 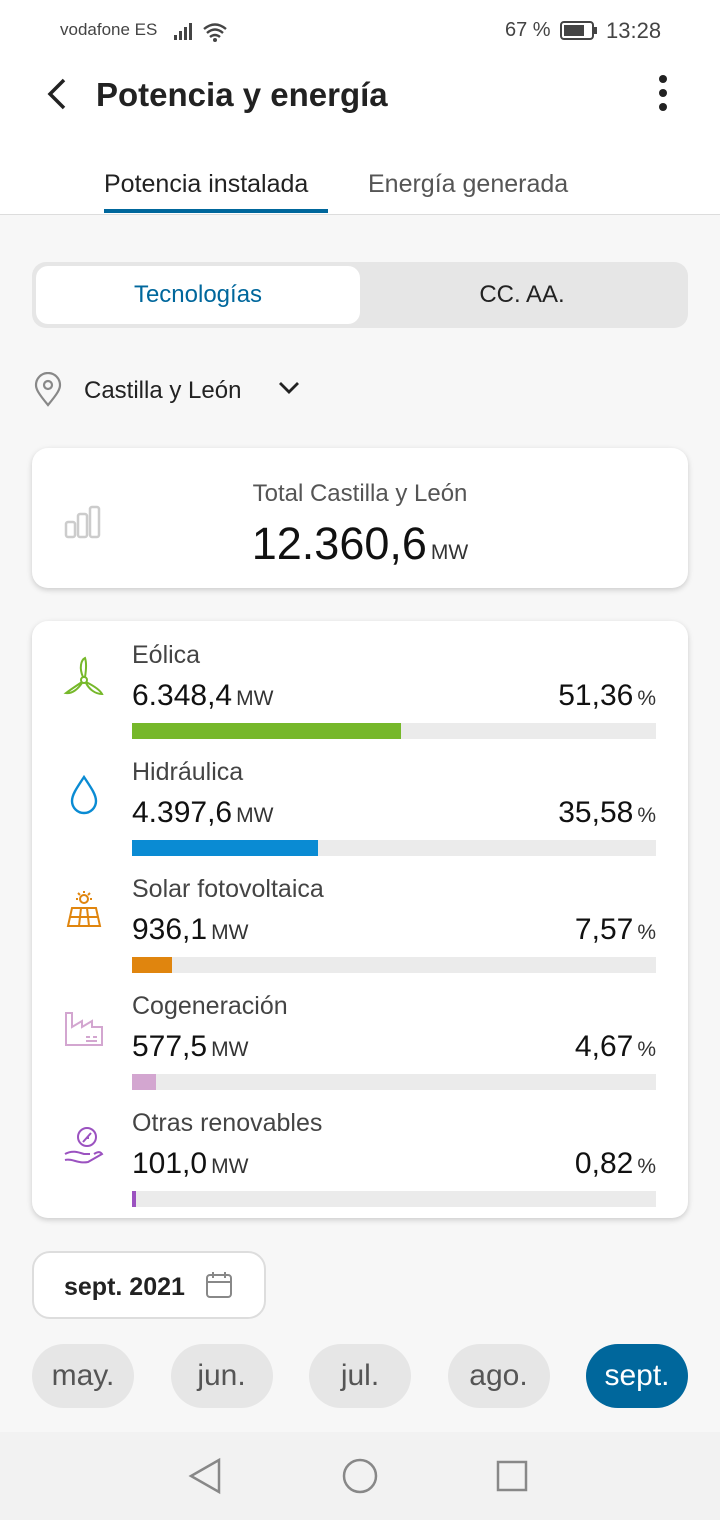 What do you see at coordinates (604, 929) in the screenshot?
I see `share-value: 7,57` at bounding box center [604, 929].